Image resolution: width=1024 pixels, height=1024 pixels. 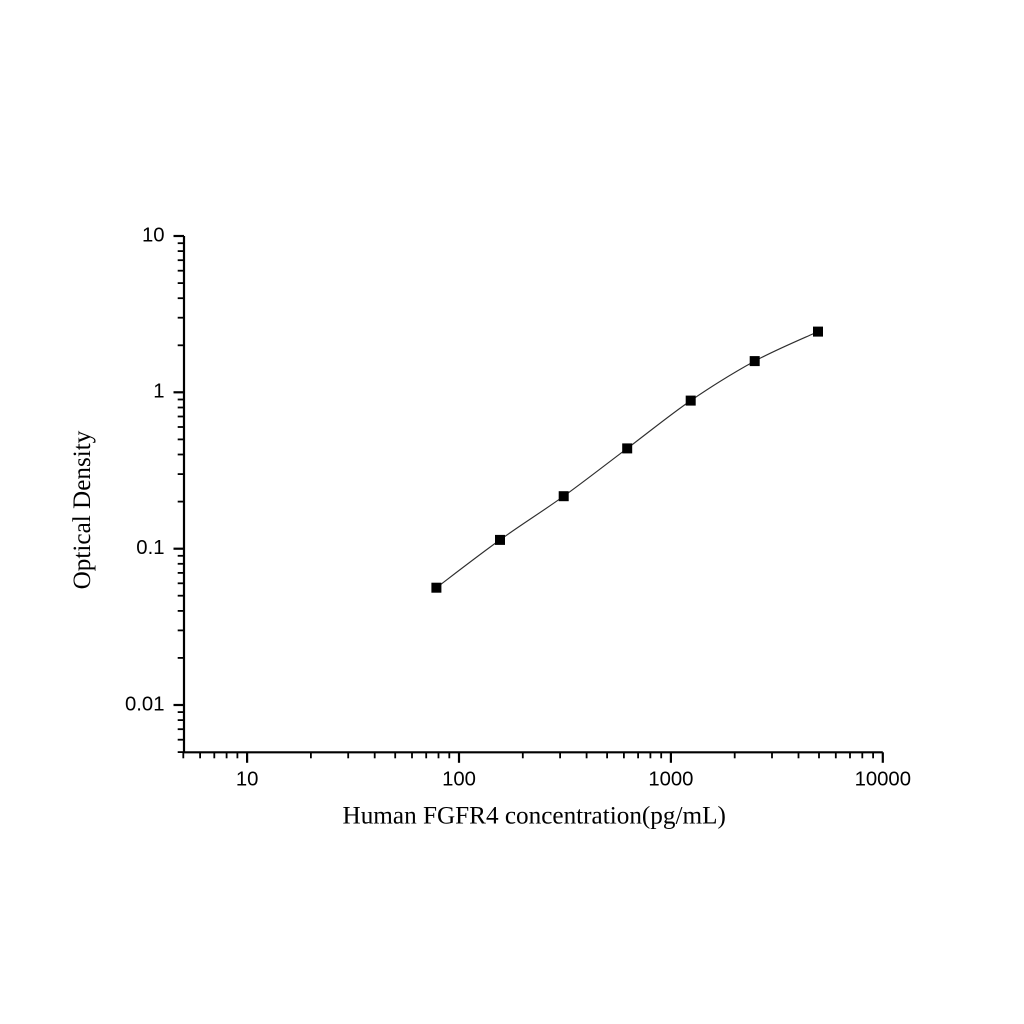 I want to click on svg-text: 1000, so click(x=670, y=780).